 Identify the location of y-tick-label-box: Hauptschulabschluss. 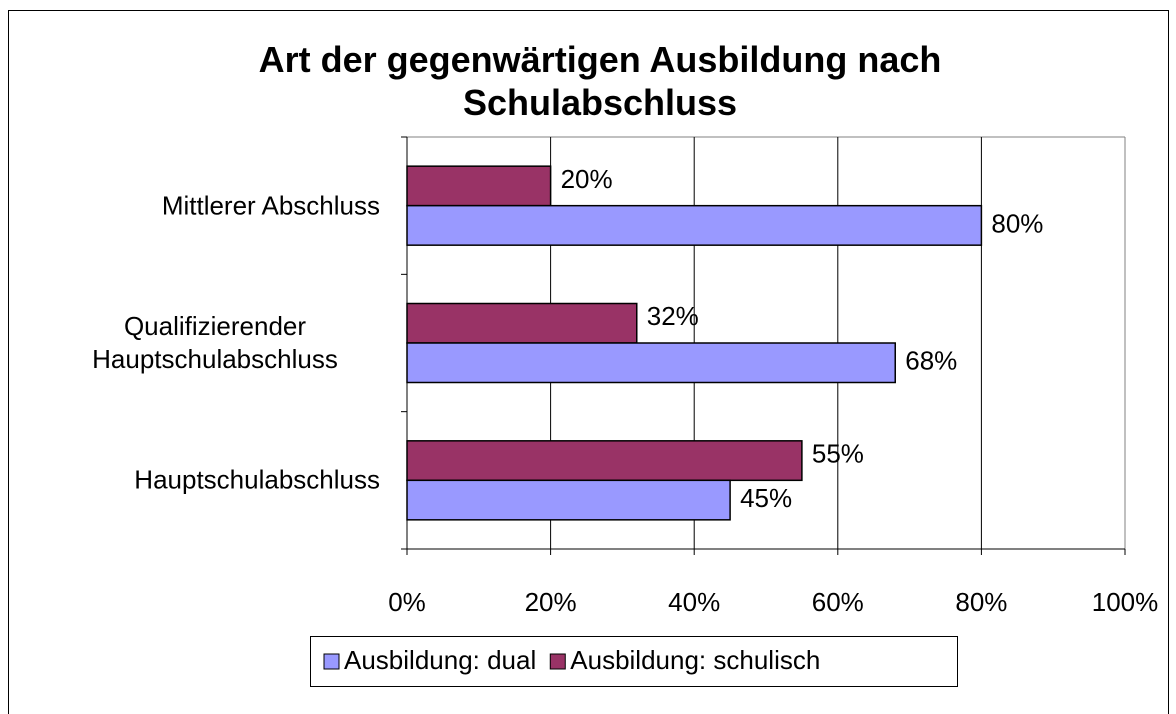
(215, 480).